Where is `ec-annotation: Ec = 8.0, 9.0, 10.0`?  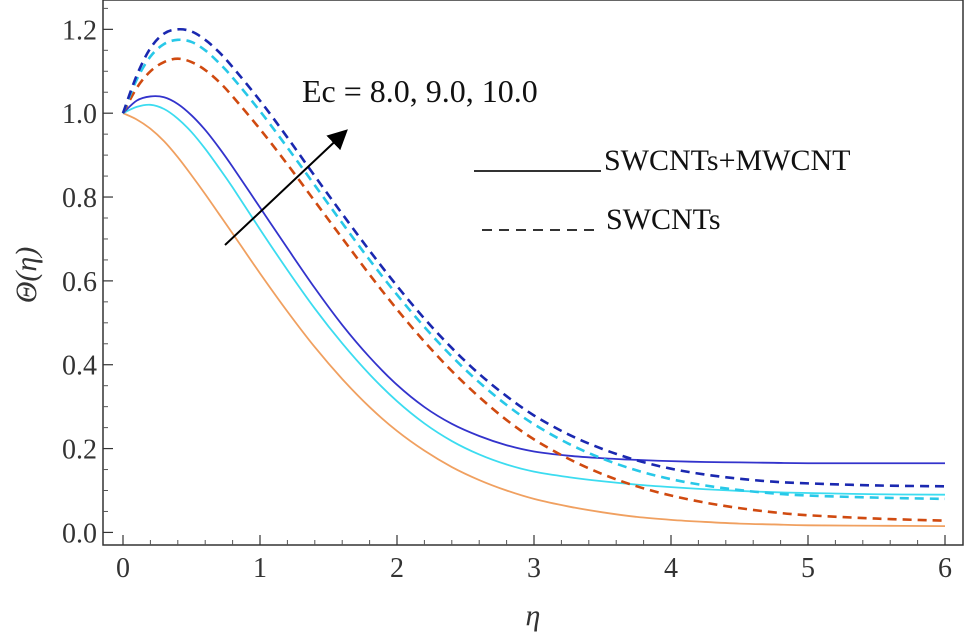 ec-annotation: Ec = 8.0, 9.0, 10.0 is located at coordinates (420, 91).